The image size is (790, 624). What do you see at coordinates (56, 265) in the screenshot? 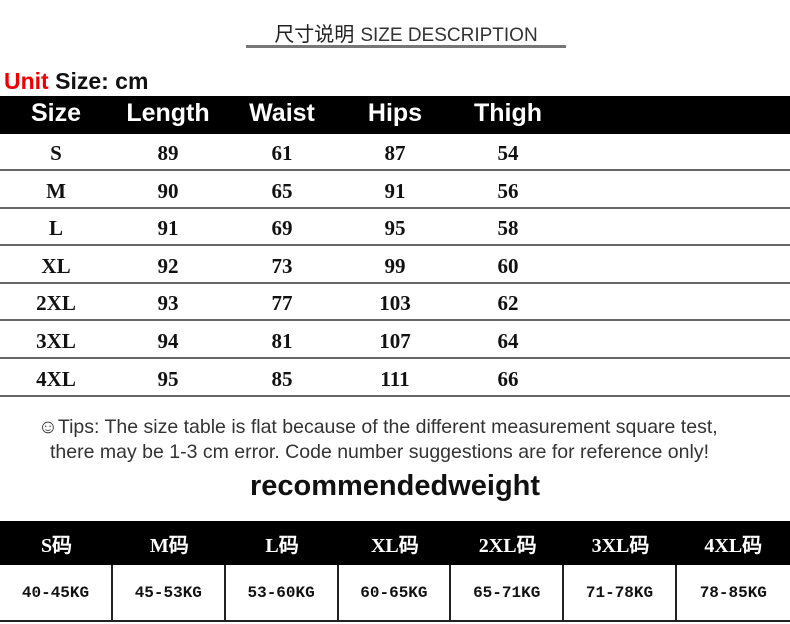
I see `table-cell: XL` at bounding box center [56, 265].